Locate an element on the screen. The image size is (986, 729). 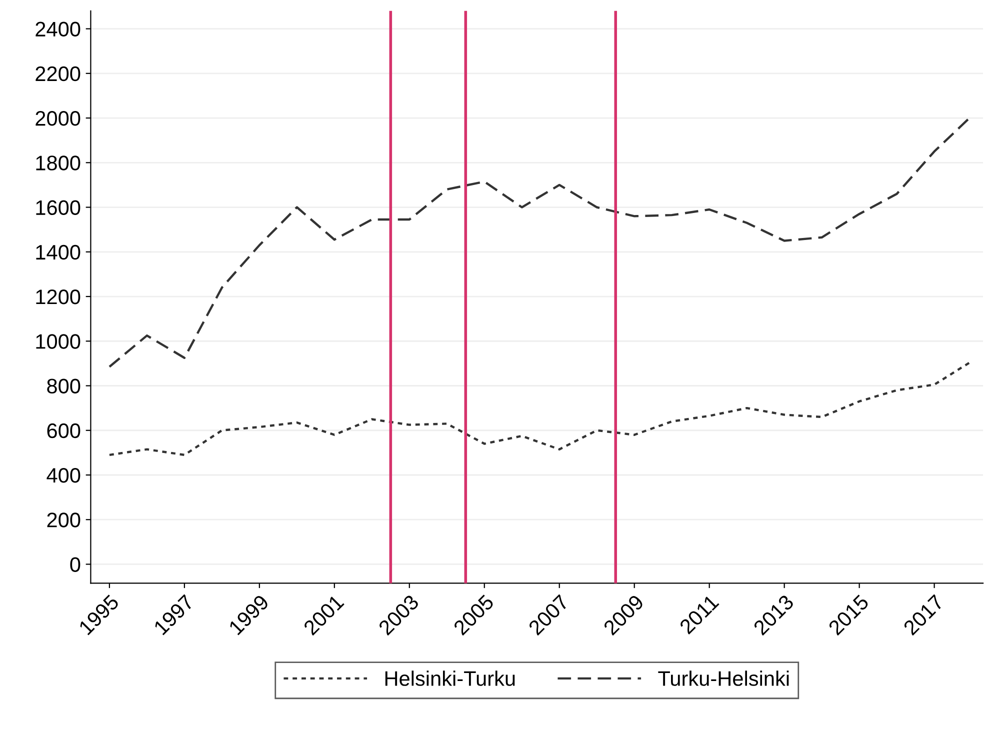
y-tick-label: 400 is located at coordinates (63, 475).